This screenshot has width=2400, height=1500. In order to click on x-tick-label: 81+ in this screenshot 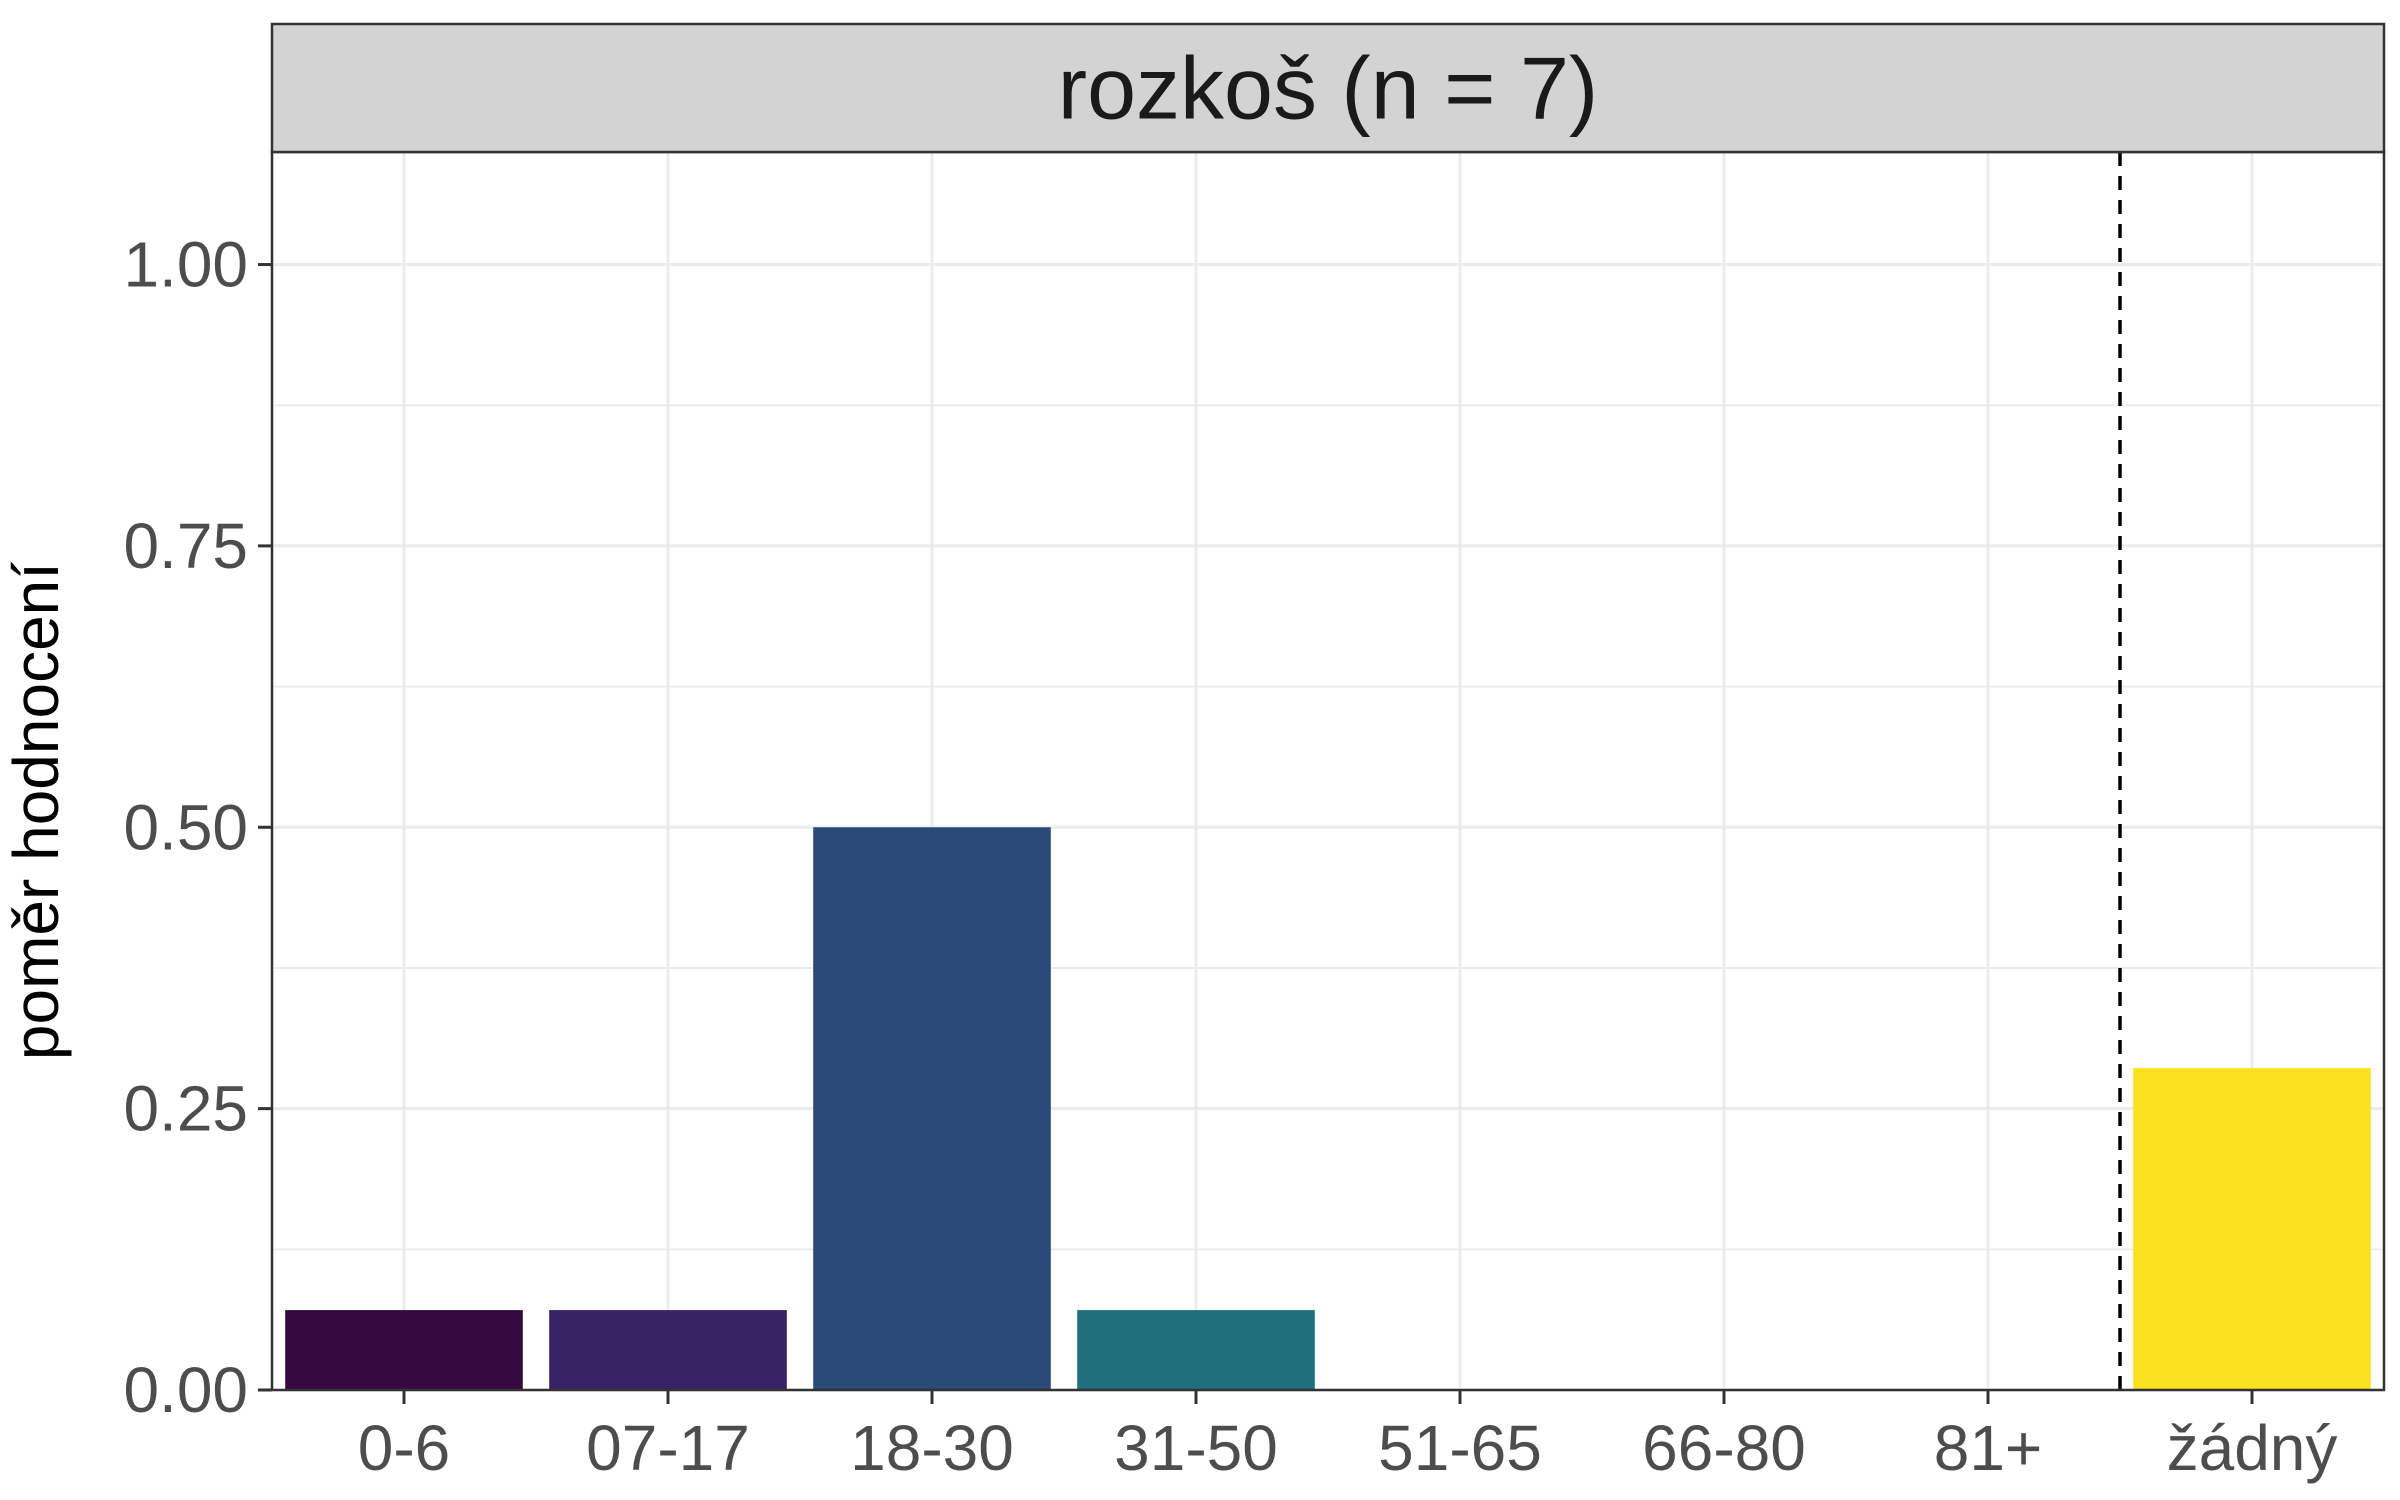, I will do `click(1988, 1448)`.